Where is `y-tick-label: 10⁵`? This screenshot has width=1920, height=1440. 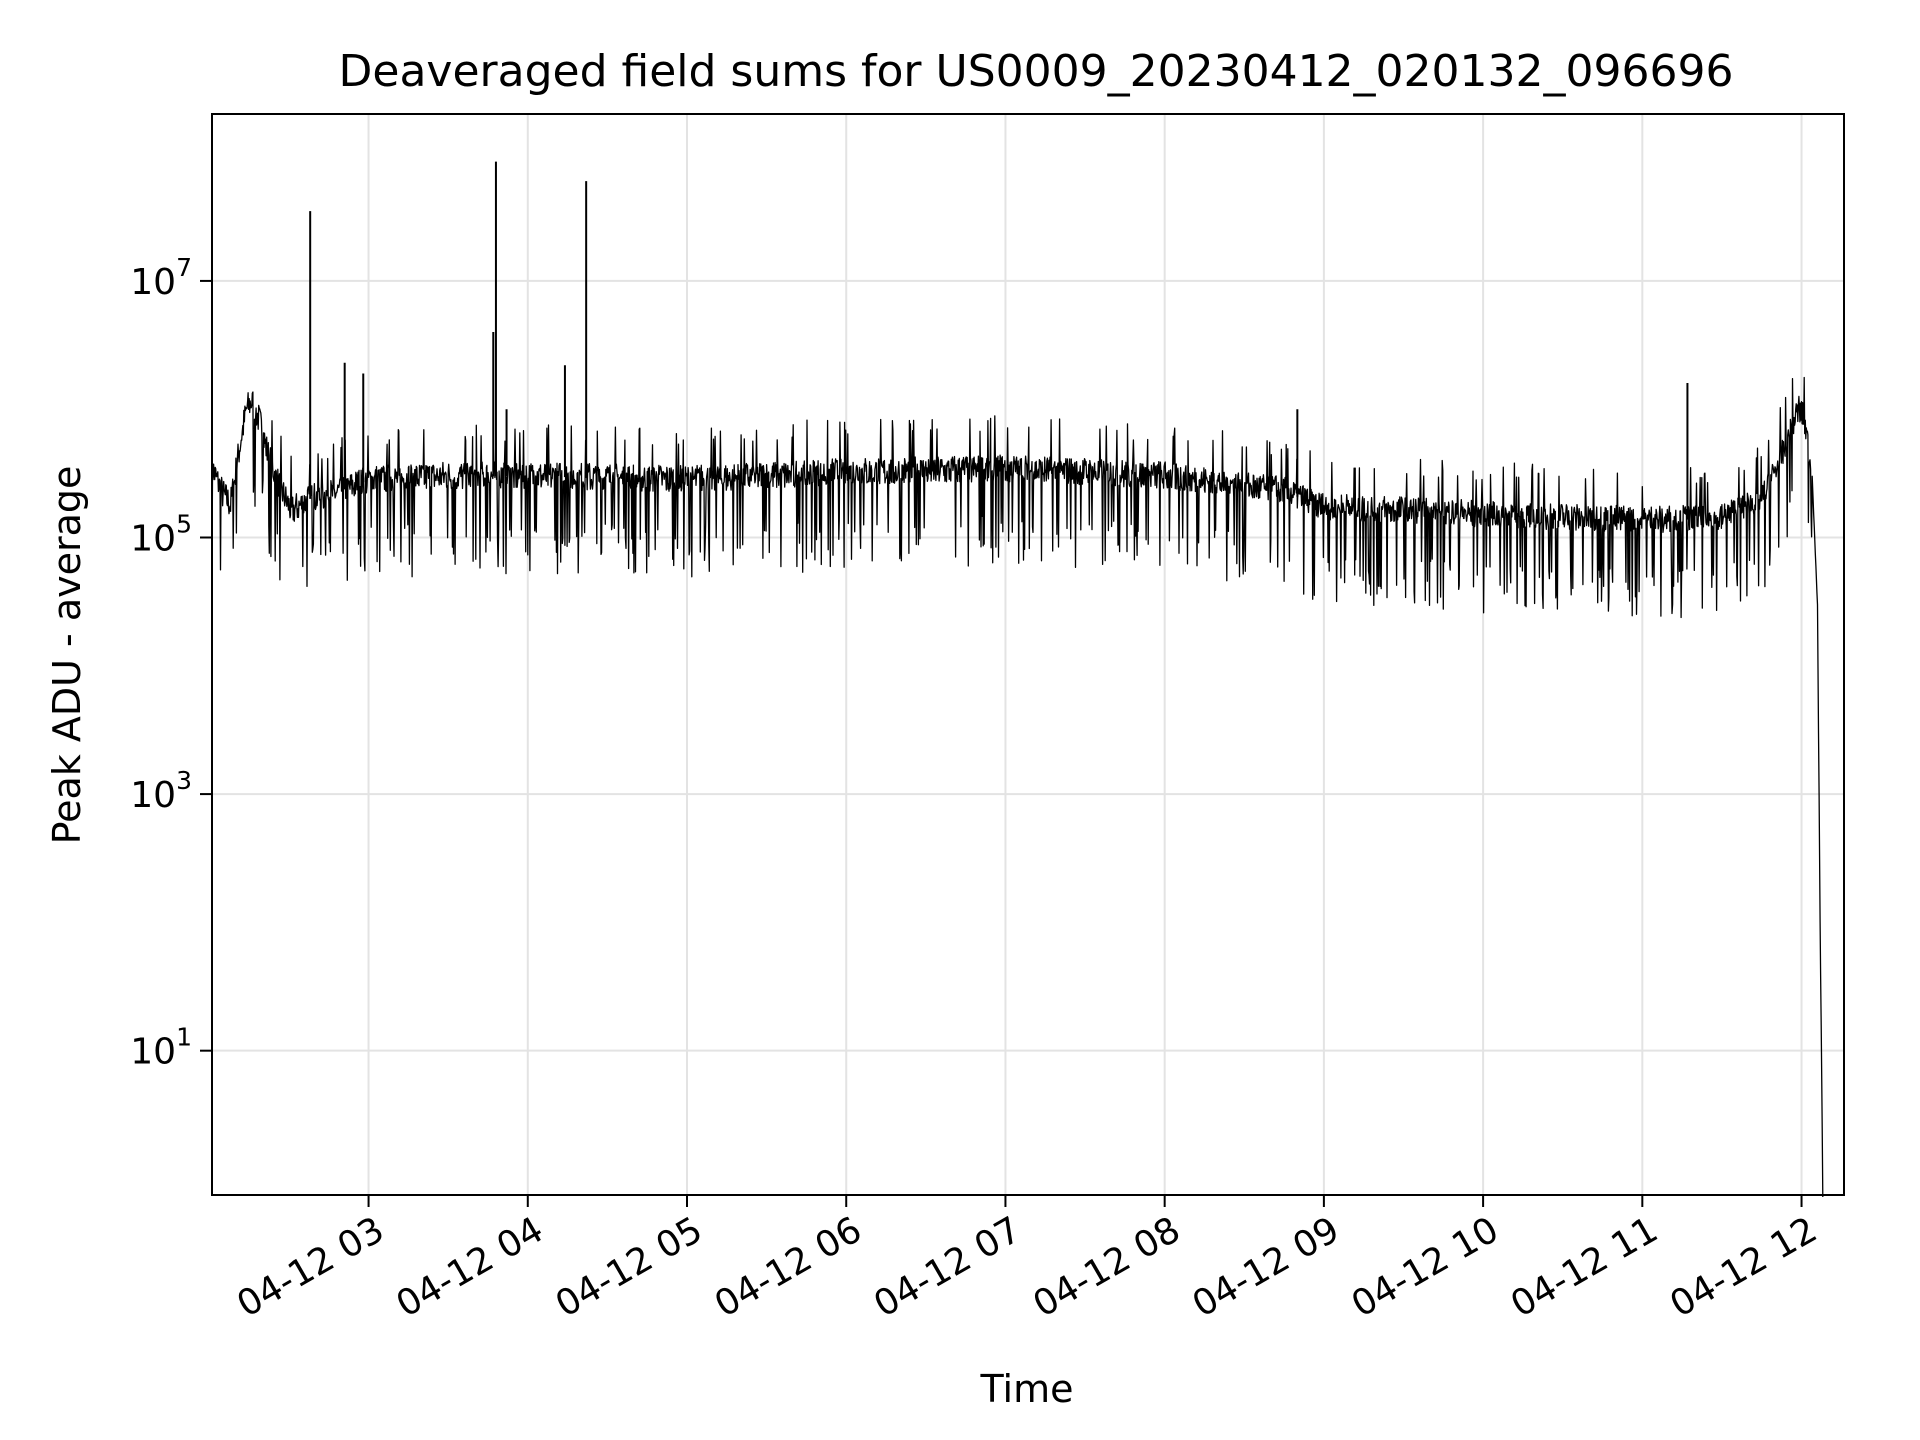 y-tick-label: 10⁵ is located at coordinates (161, 535).